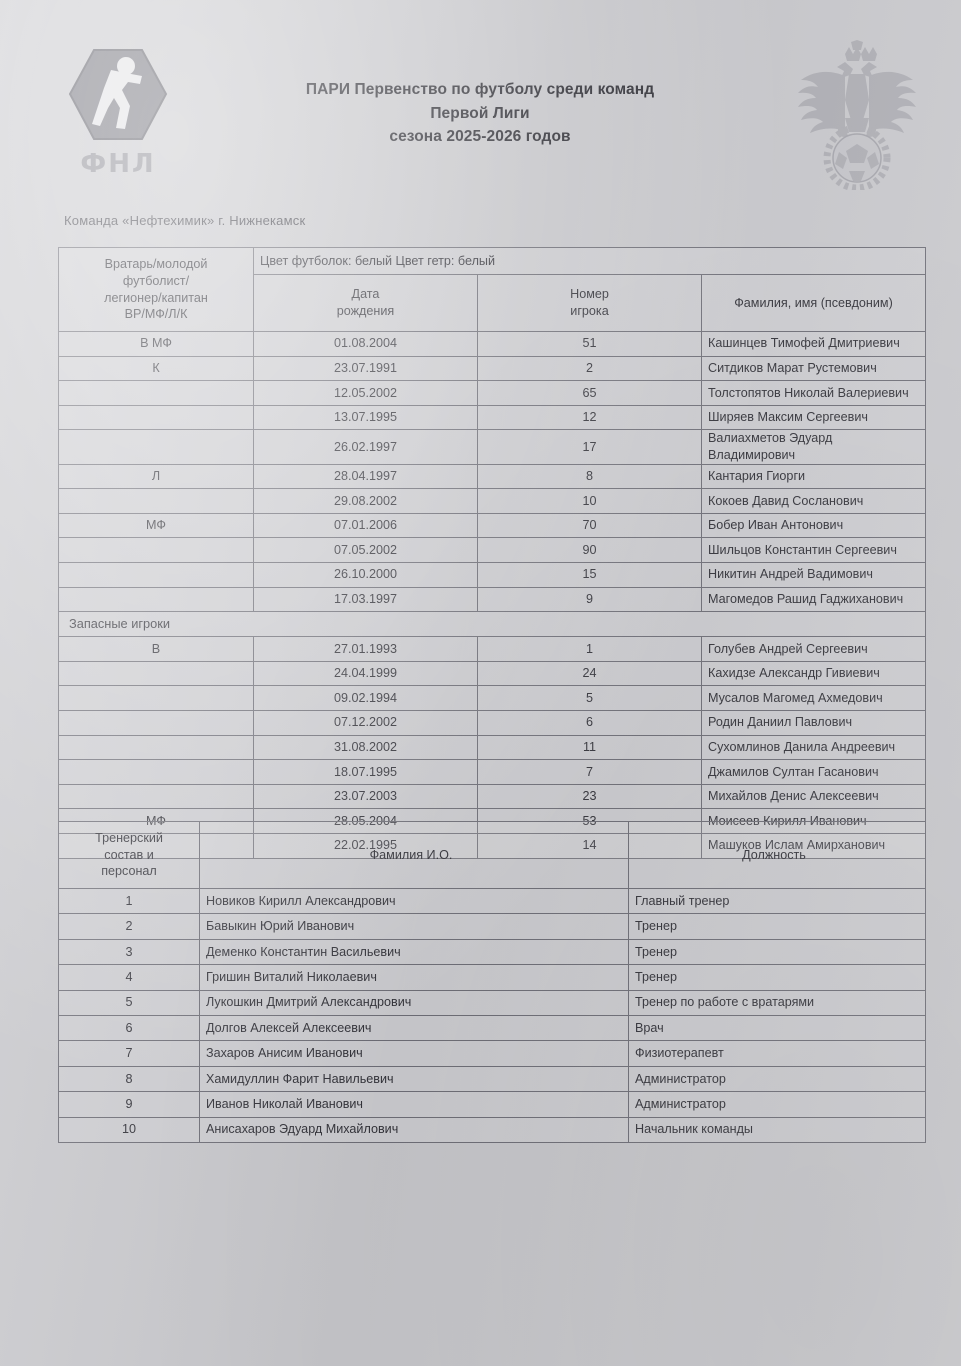 The image size is (961, 1366). What do you see at coordinates (777, 1129) in the screenshot?
I see `staff-position: Начальник команды` at bounding box center [777, 1129].